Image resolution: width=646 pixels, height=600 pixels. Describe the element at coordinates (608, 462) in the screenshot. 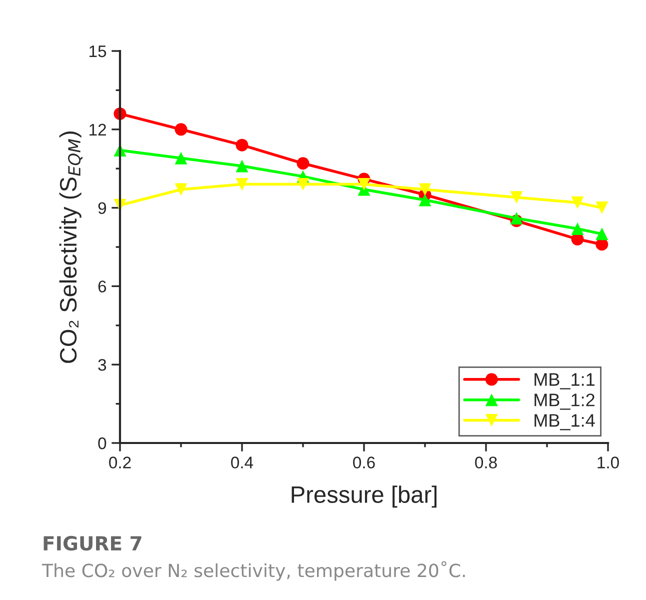

I see `x-tick-label: 1.0` at that location.